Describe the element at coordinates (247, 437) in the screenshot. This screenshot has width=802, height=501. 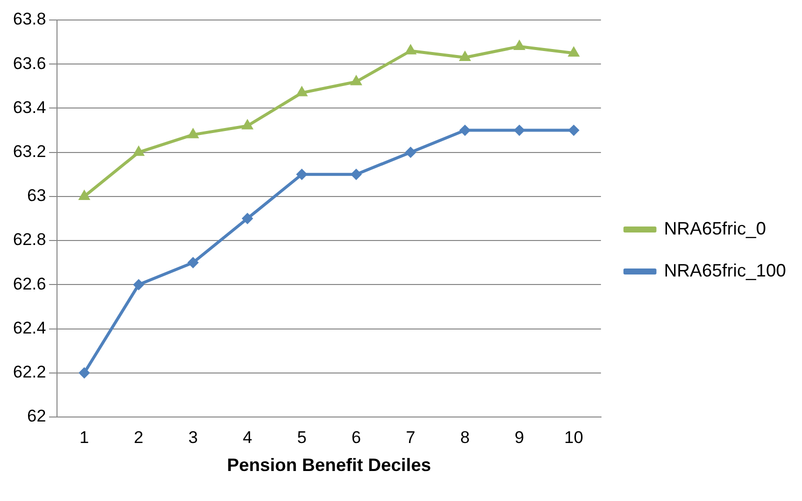
I see `x-tick-label: 4` at that location.